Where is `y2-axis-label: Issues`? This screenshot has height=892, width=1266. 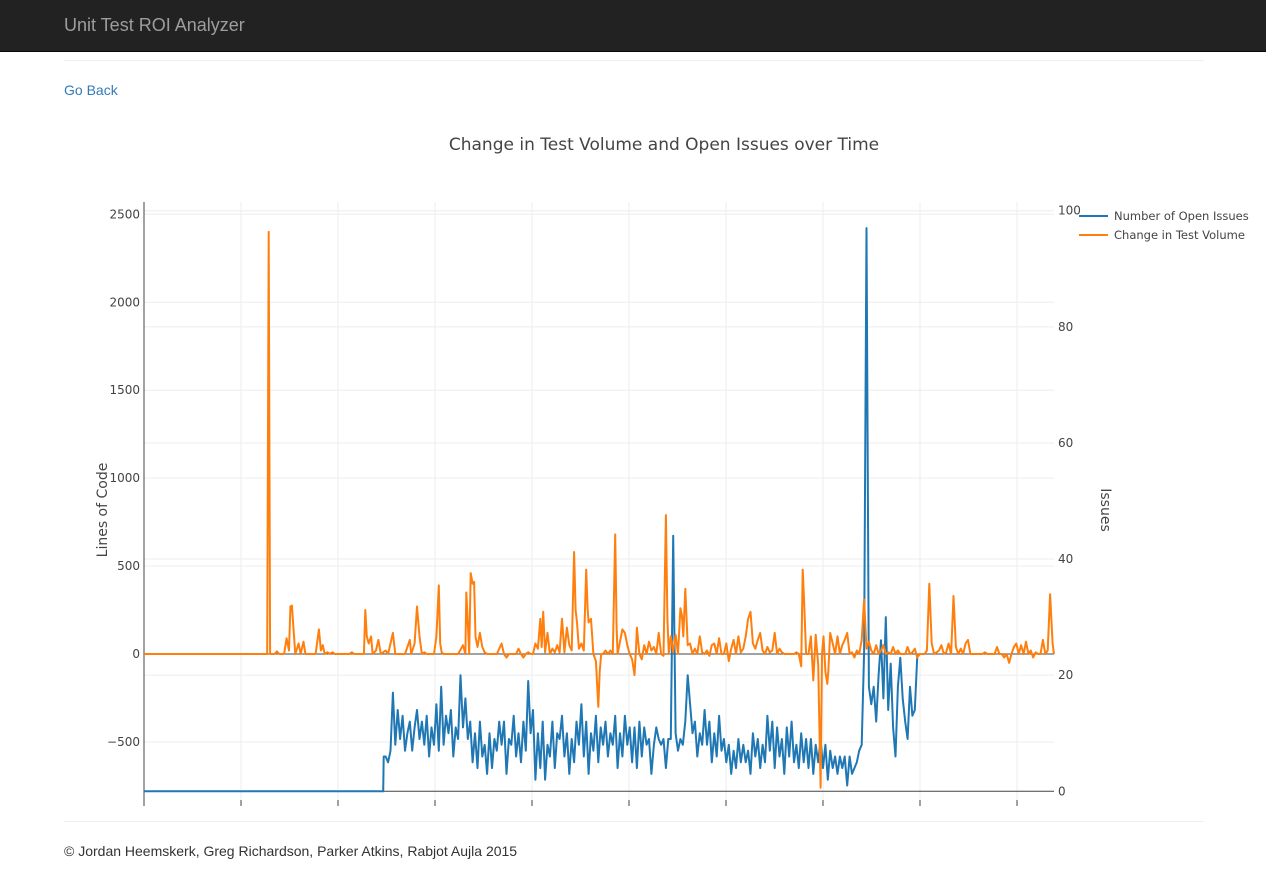
y2-axis-label: Issues is located at coordinates (1105, 510).